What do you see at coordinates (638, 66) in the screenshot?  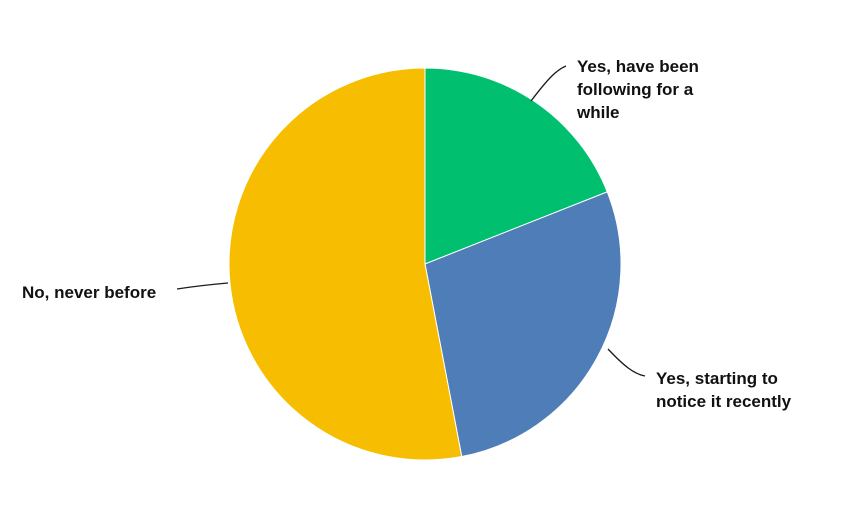 I see `slice-label-line: Yes, have been` at bounding box center [638, 66].